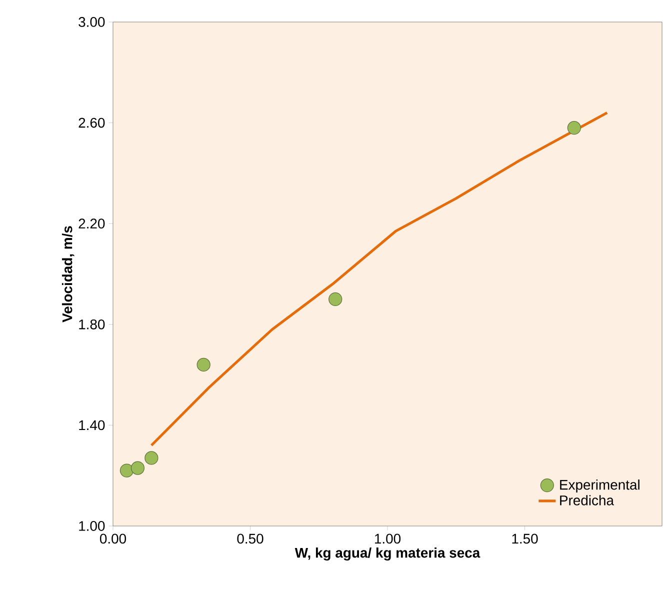 This screenshot has width=663, height=601. I want to click on y-tick-label: 3.00, so click(91, 22).